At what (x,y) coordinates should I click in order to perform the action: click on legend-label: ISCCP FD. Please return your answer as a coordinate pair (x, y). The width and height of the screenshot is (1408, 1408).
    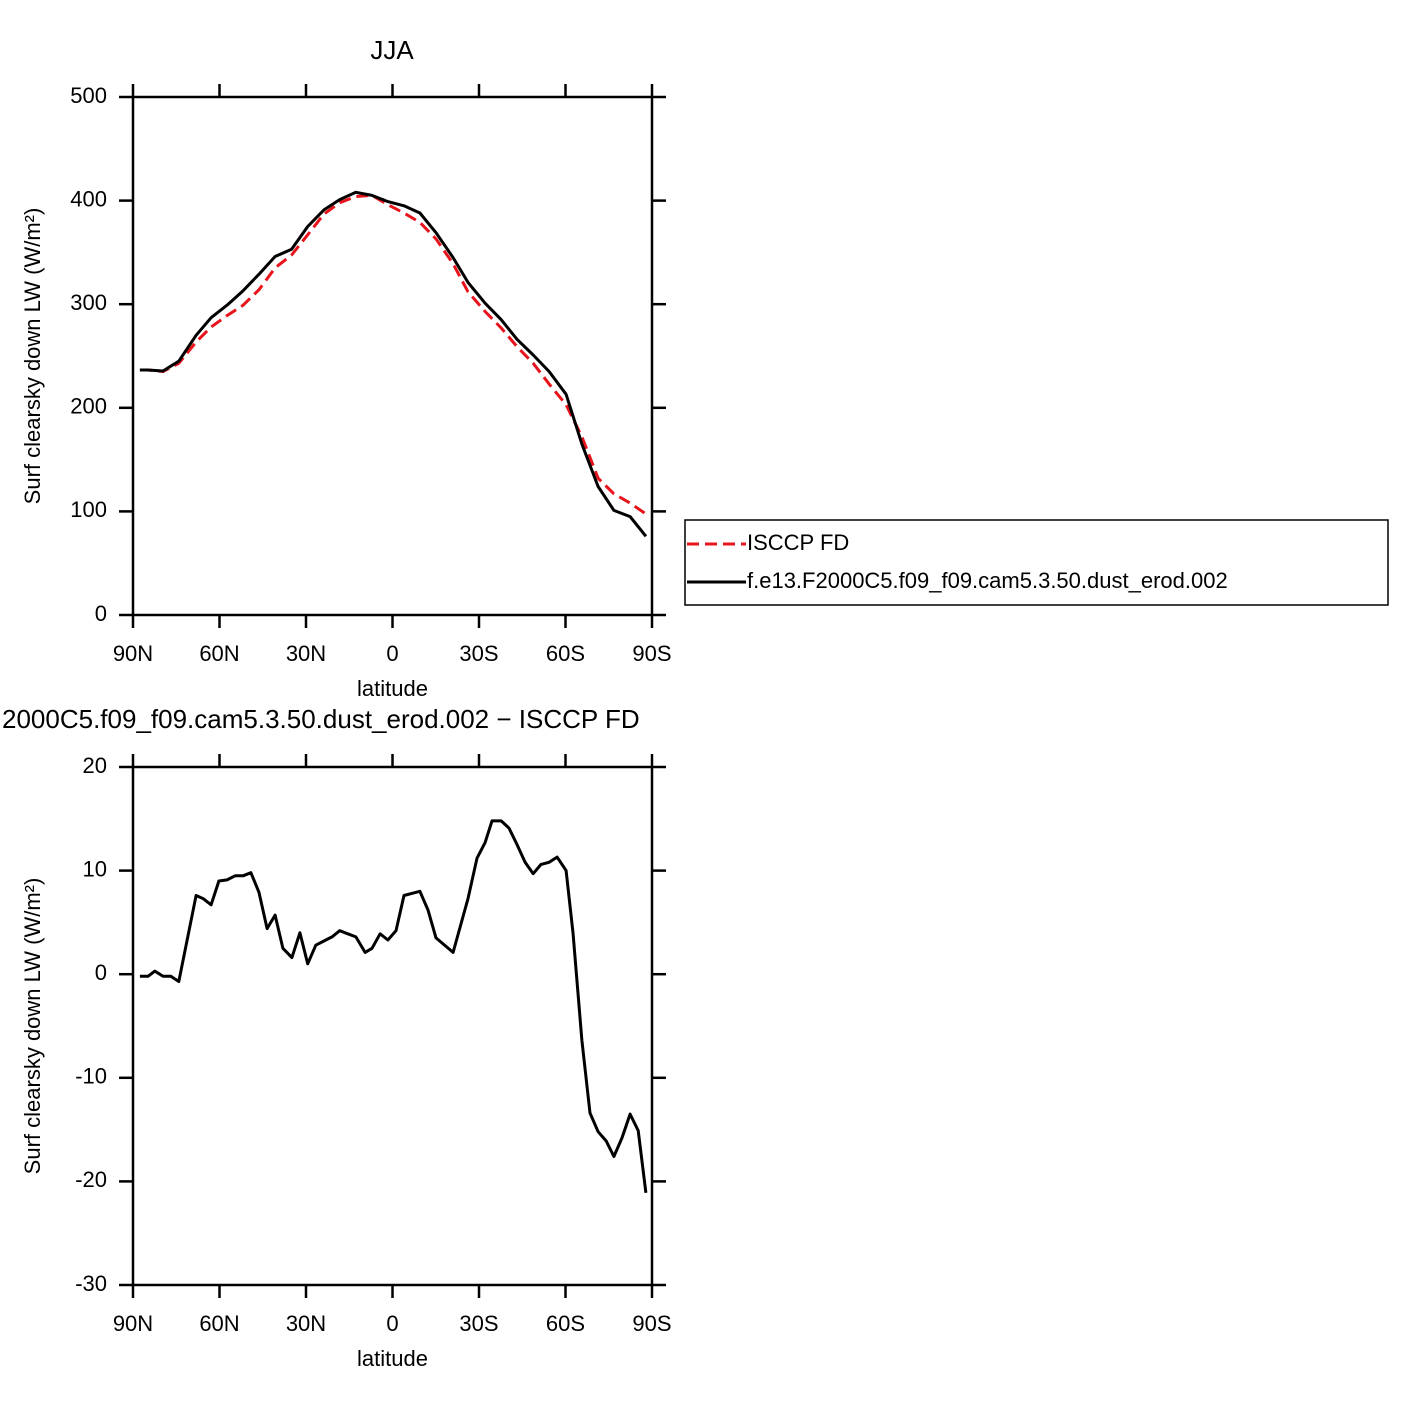
    Looking at the image, I should click on (798, 542).